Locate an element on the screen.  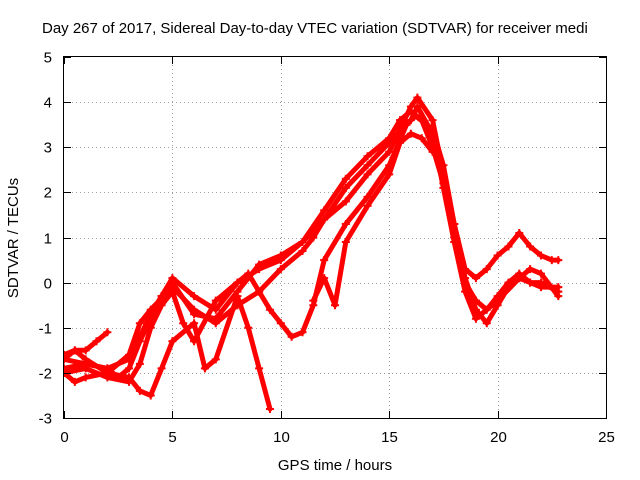
y-tick-label: 3 is located at coordinates (48, 148).